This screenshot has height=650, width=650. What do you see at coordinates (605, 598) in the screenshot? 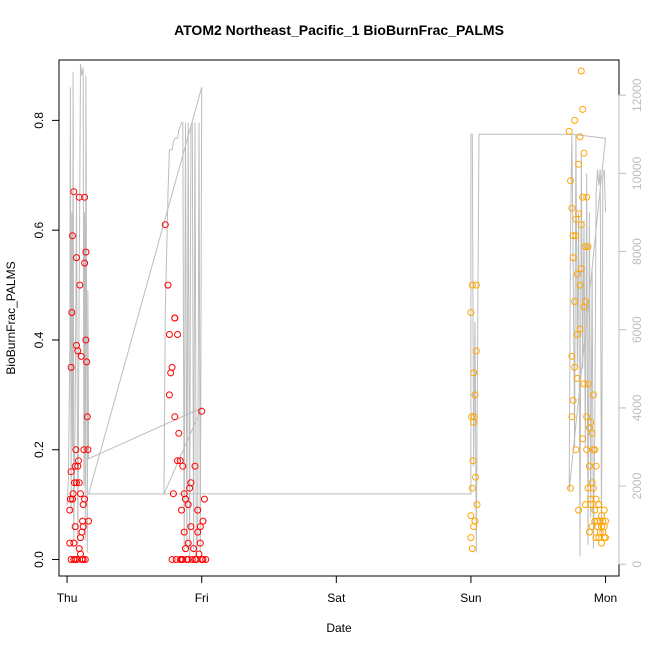
I see `x-tick-label: Mon` at bounding box center [605, 598].